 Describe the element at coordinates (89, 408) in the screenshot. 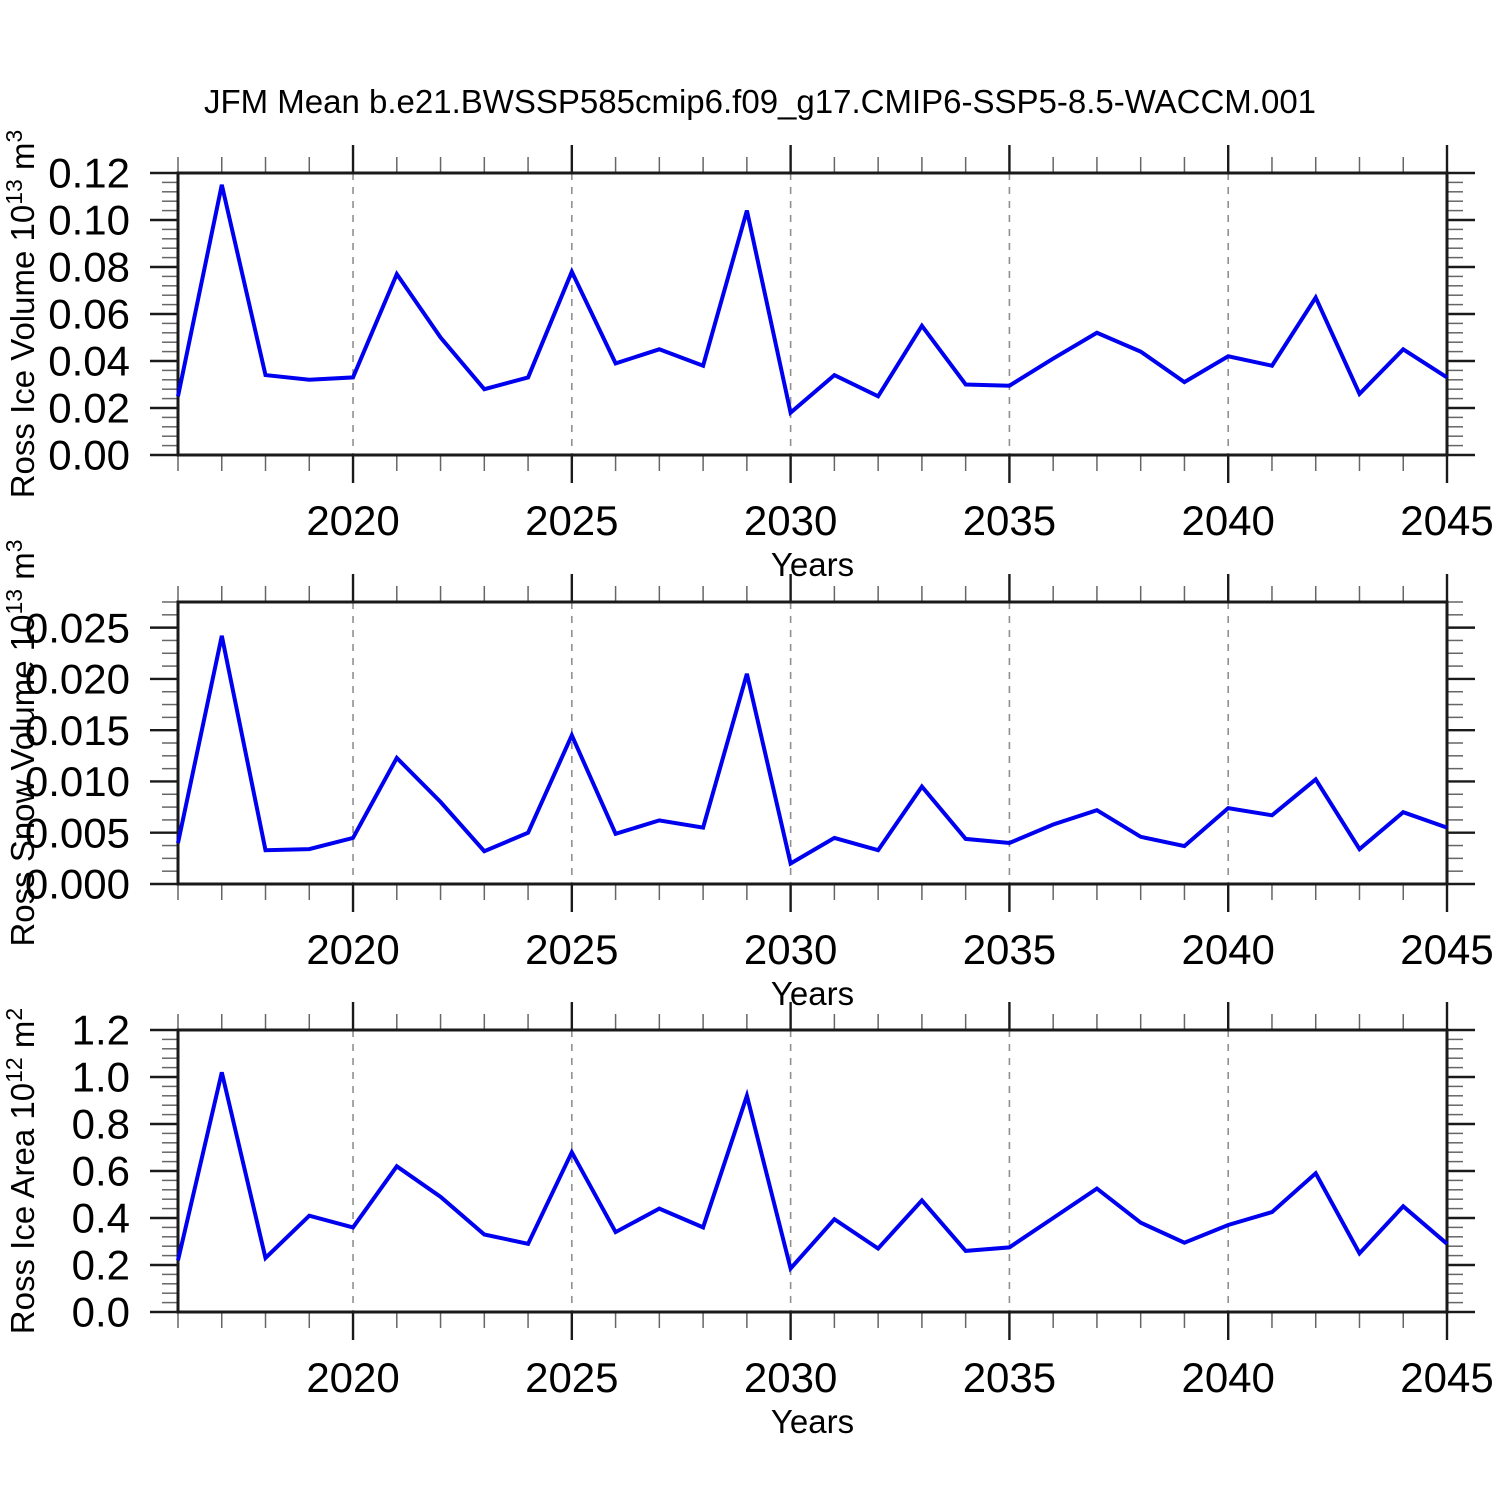

I see `y-tick-label: 0.02` at that location.